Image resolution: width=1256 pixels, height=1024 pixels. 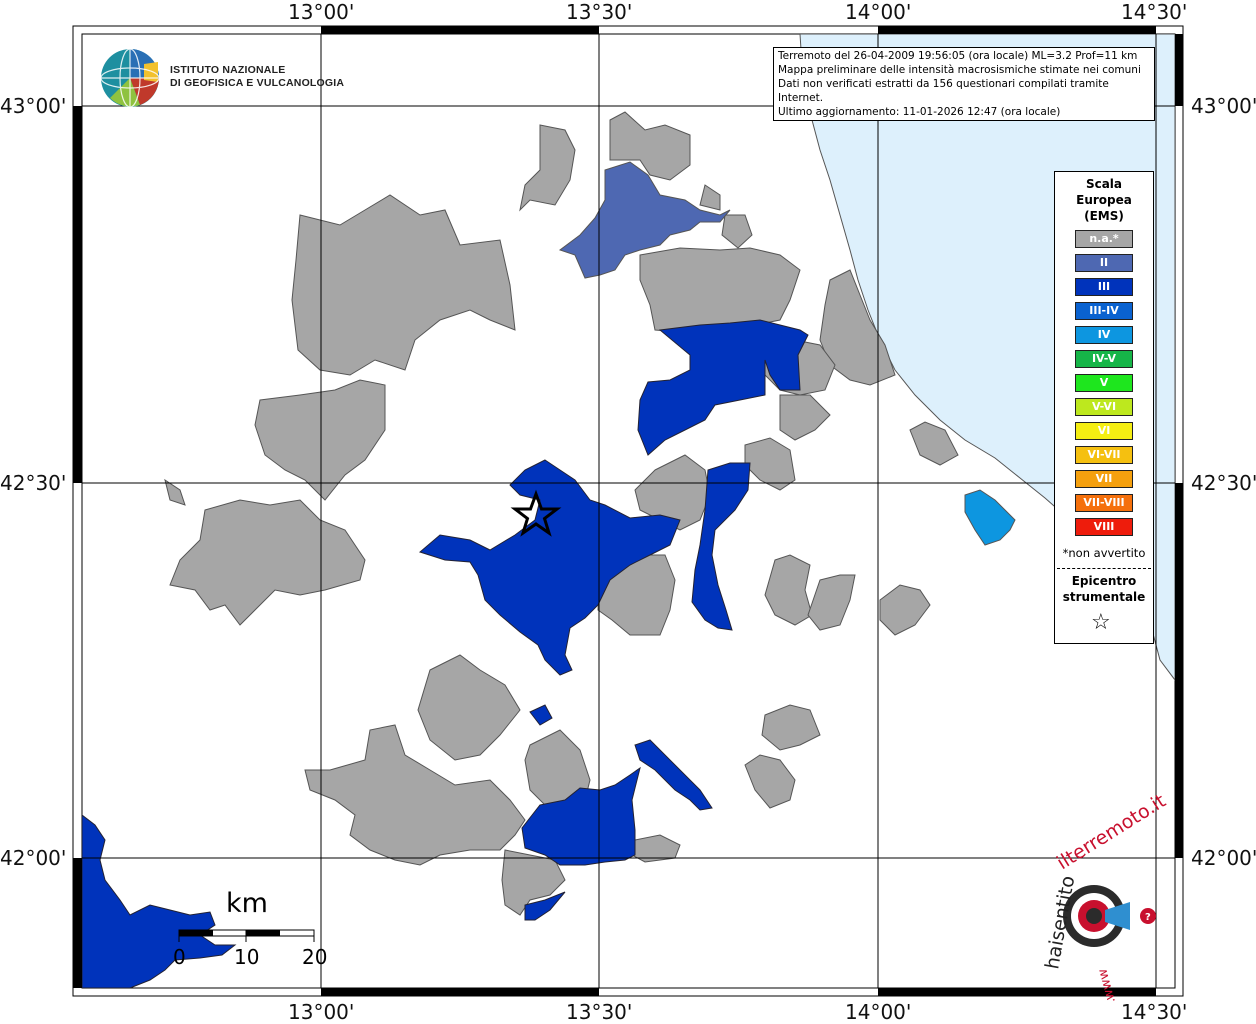 I want to click on legend-title-line3: (EMS), so click(x=1104, y=216).